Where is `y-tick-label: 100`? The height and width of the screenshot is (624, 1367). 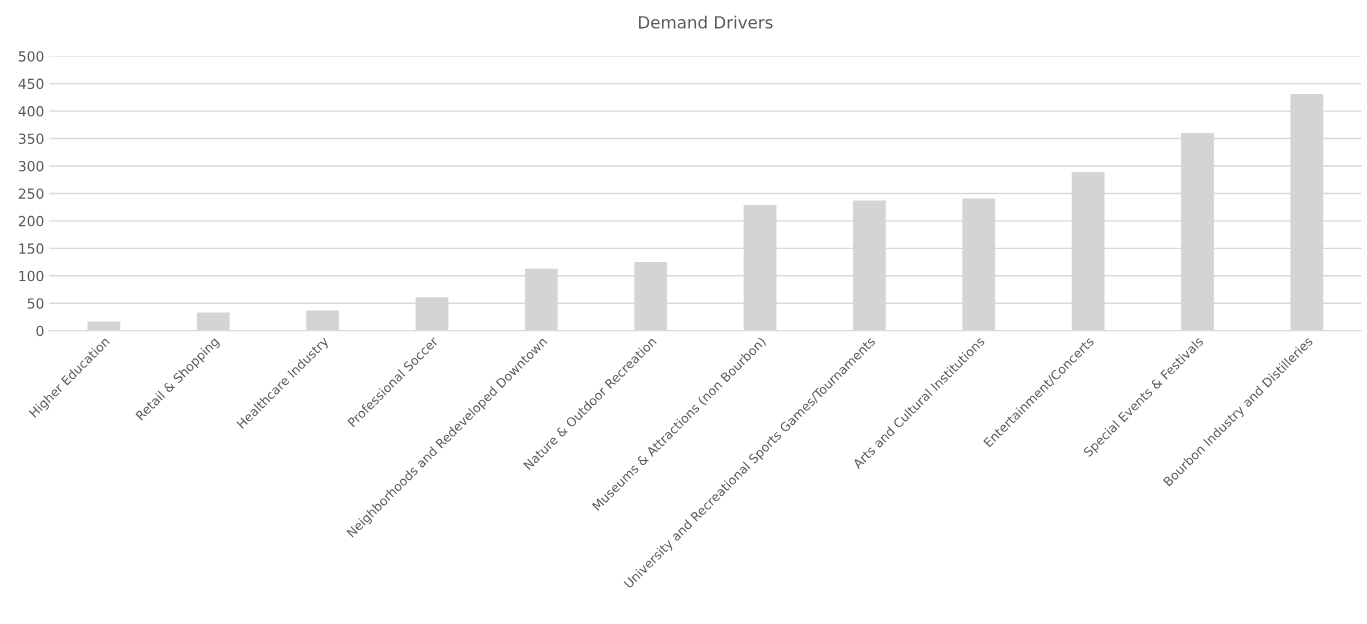 y-tick-label: 100 is located at coordinates (31, 276).